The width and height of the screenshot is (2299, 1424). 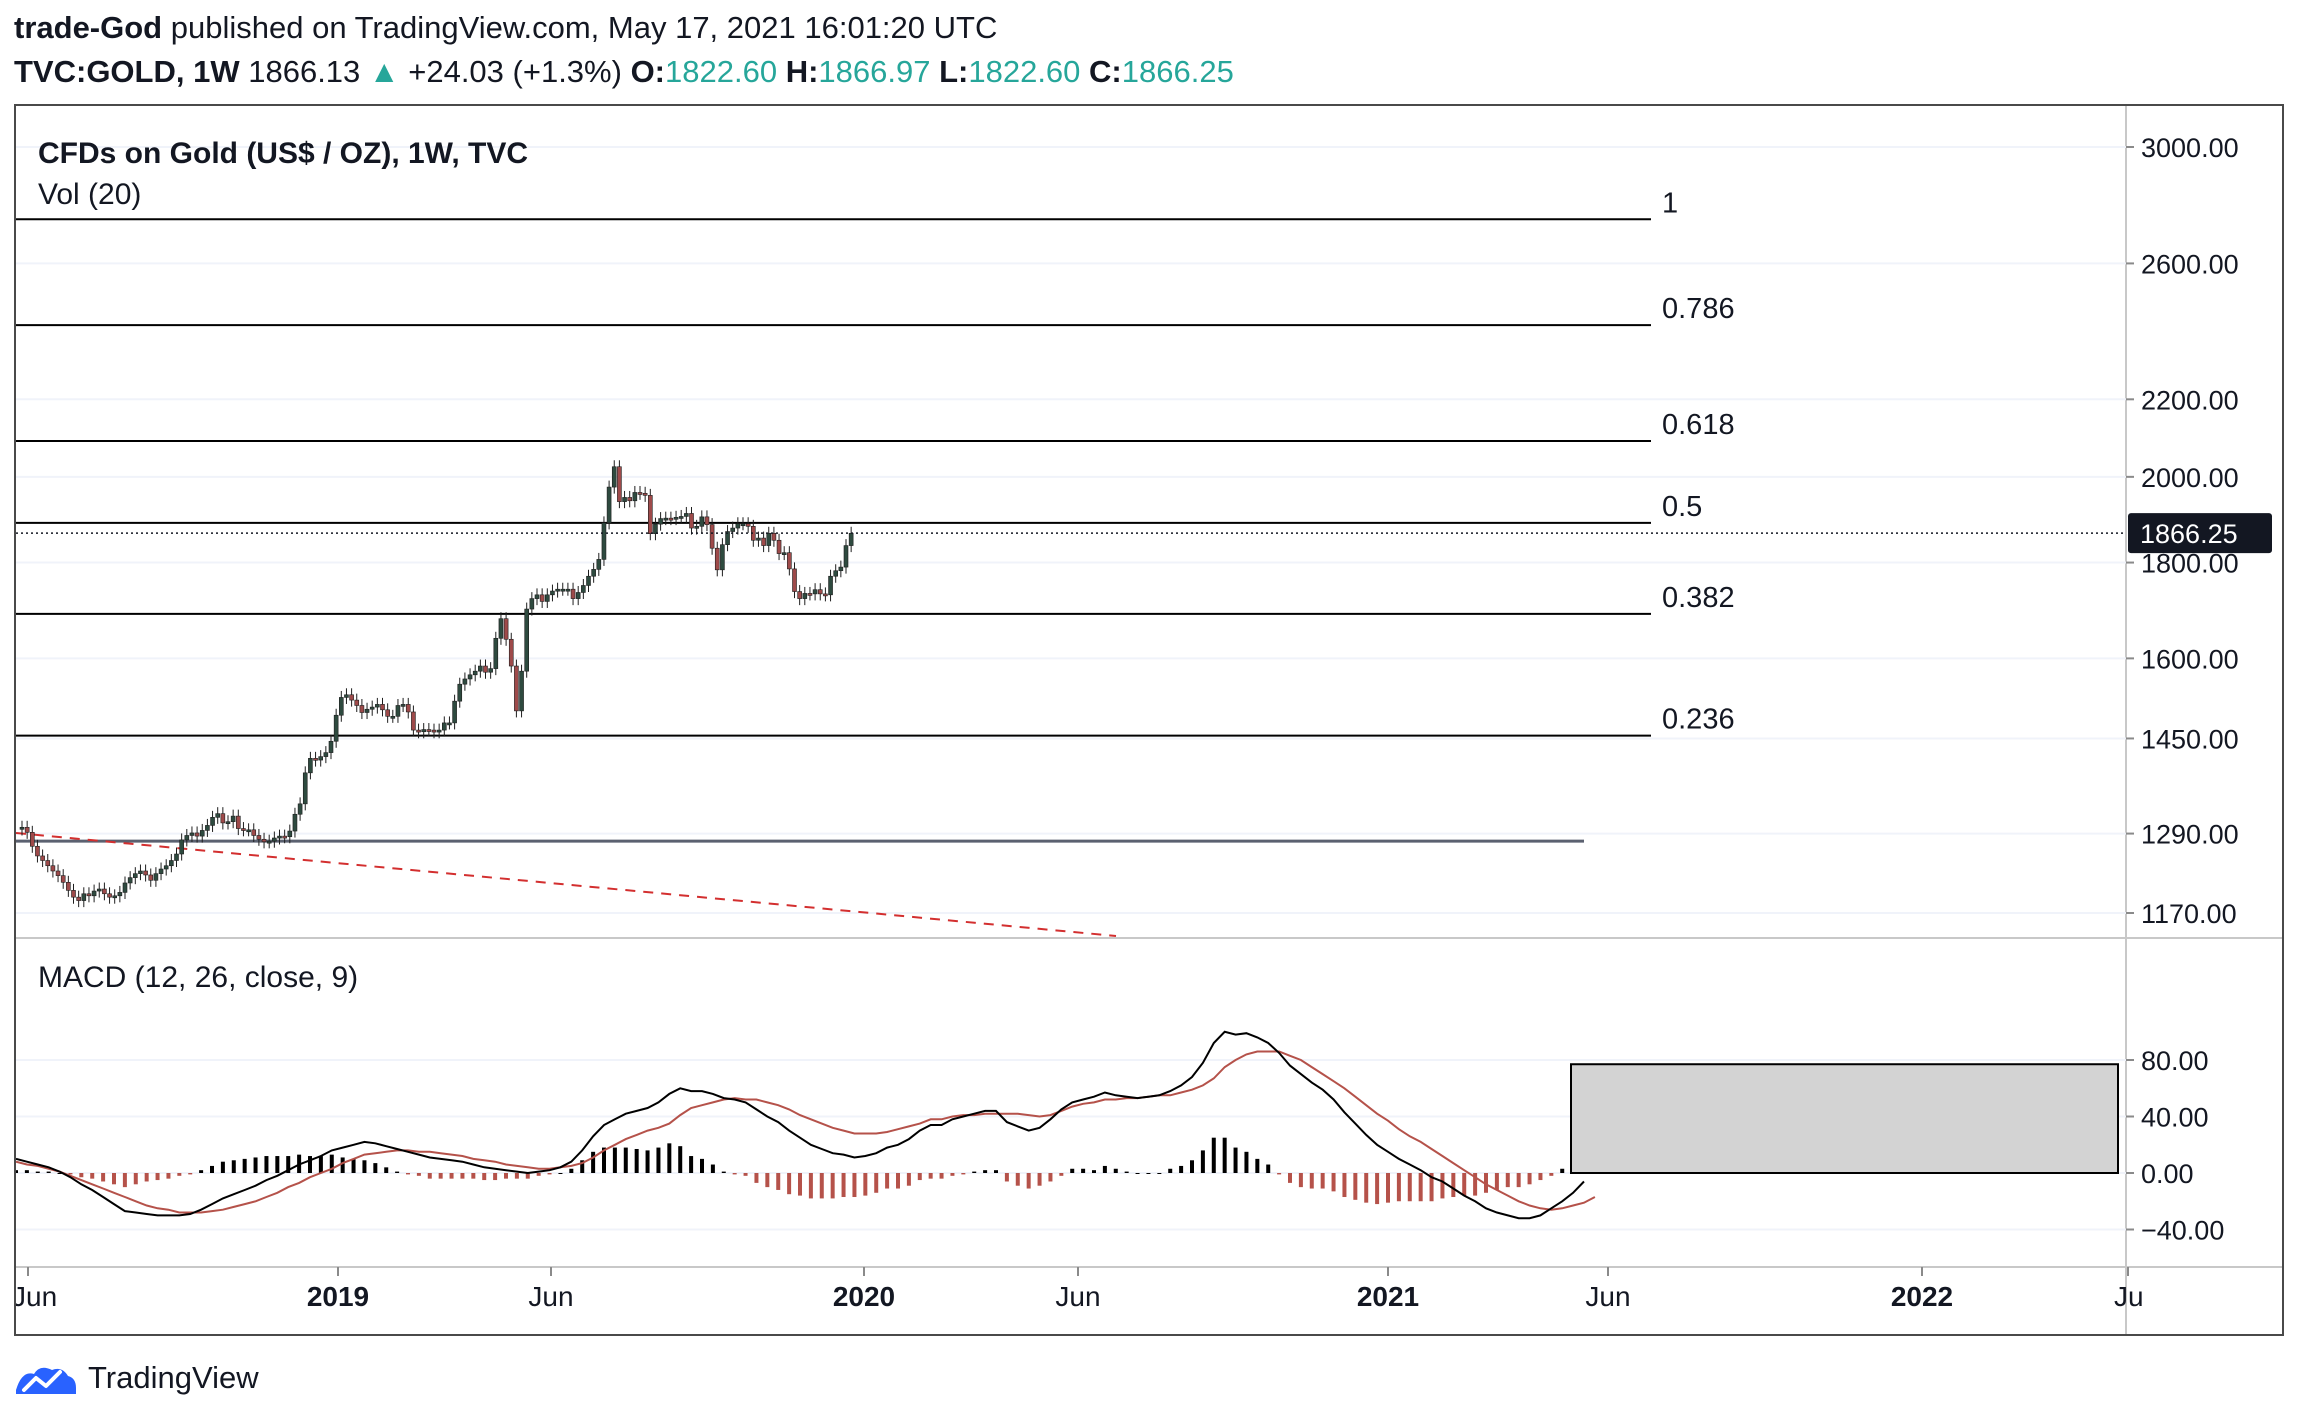 What do you see at coordinates (88, 27) in the screenshot?
I see `author-name: trade-God` at bounding box center [88, 27].